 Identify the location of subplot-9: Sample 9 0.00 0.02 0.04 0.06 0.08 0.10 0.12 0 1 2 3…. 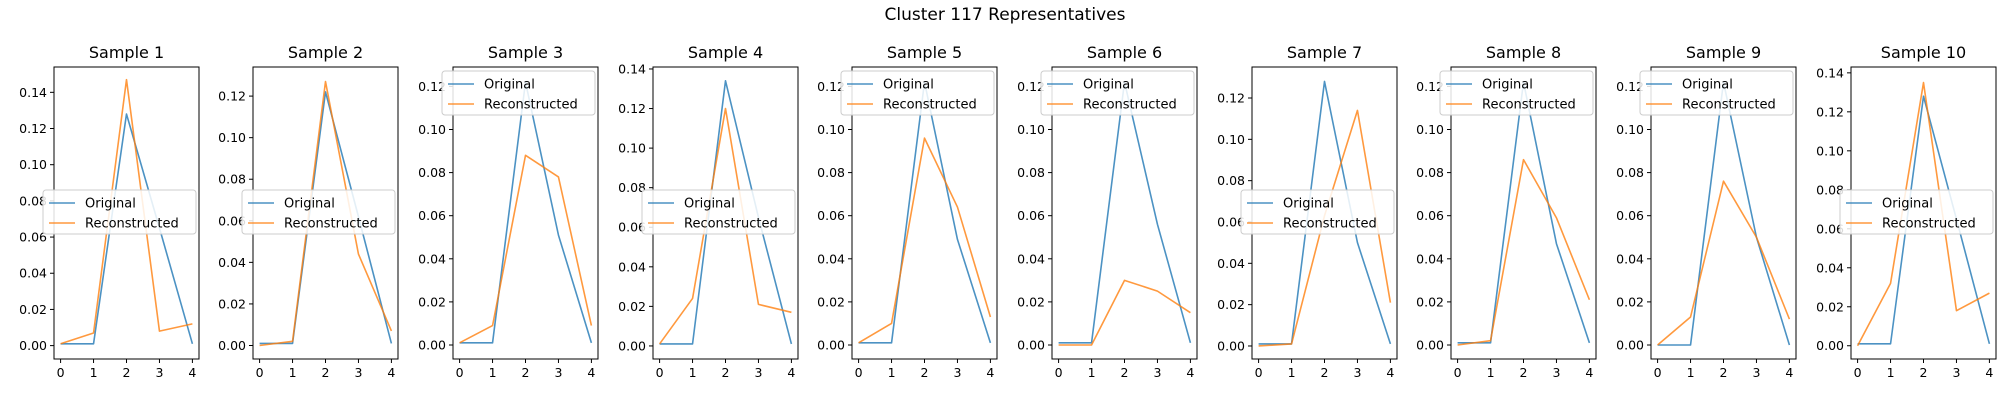
(1706, 211).